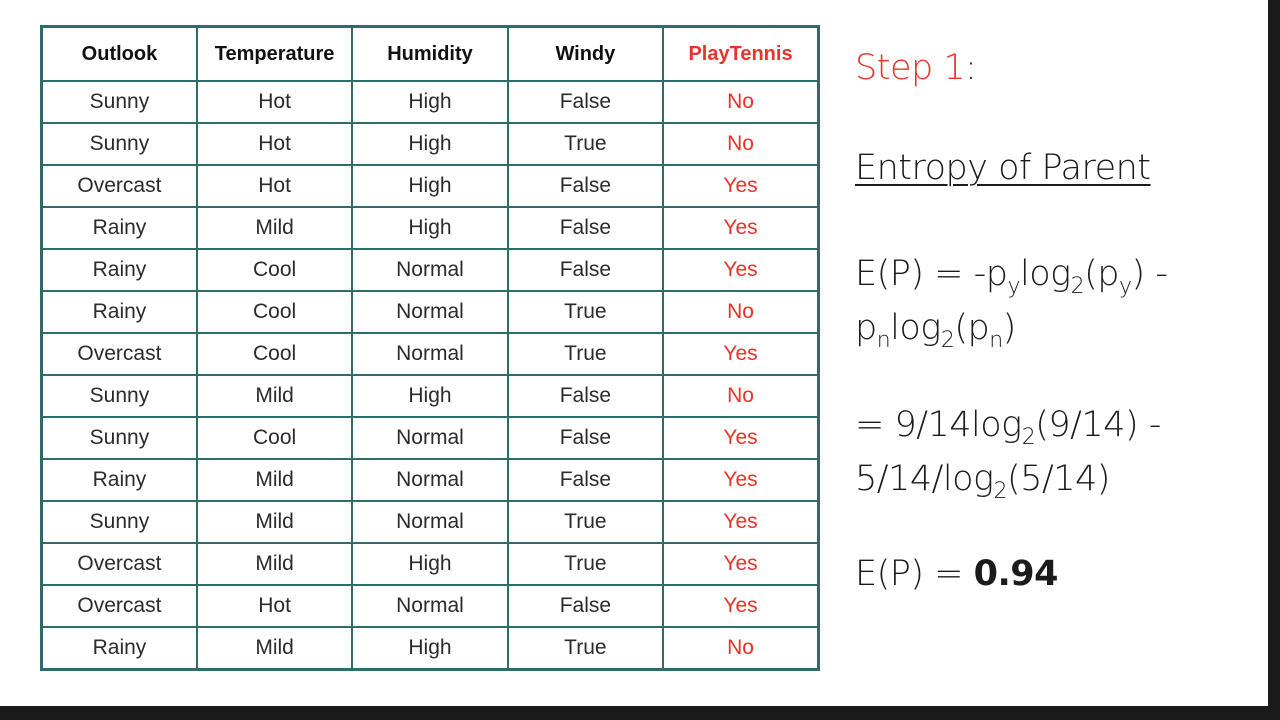 The image size is (1280, 720). Describe the element at coordinates (119, 53) in the screenshot. I see `header-outlook: Outlook` at that location.